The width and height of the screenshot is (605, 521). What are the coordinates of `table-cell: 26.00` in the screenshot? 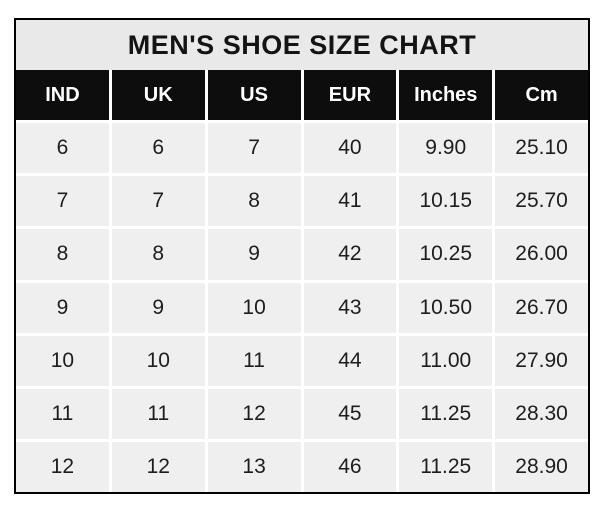 It's located at (541, 254).